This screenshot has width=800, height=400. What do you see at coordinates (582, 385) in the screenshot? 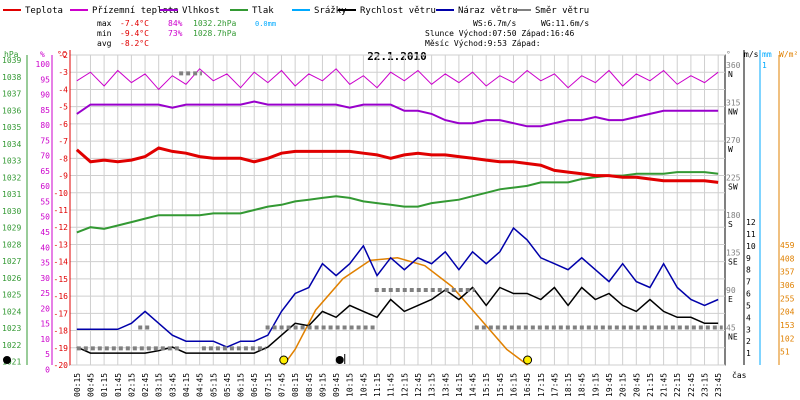
I see `x-tick-label: 18:45` at bounding box center [582, 385].